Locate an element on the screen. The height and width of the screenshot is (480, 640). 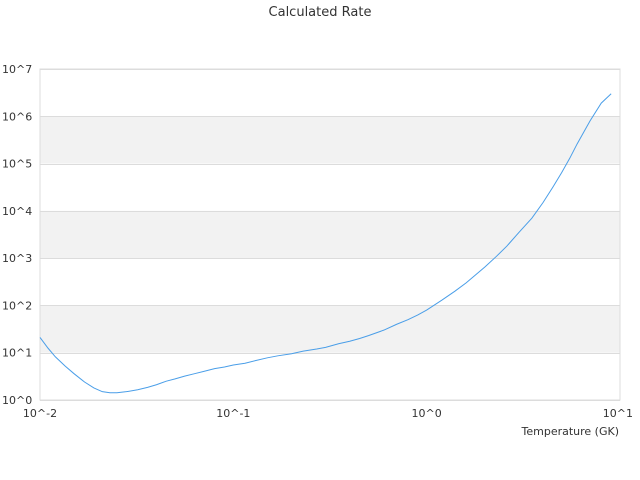
y-tick-label: 10^6 is located at coordinates (17, 116).